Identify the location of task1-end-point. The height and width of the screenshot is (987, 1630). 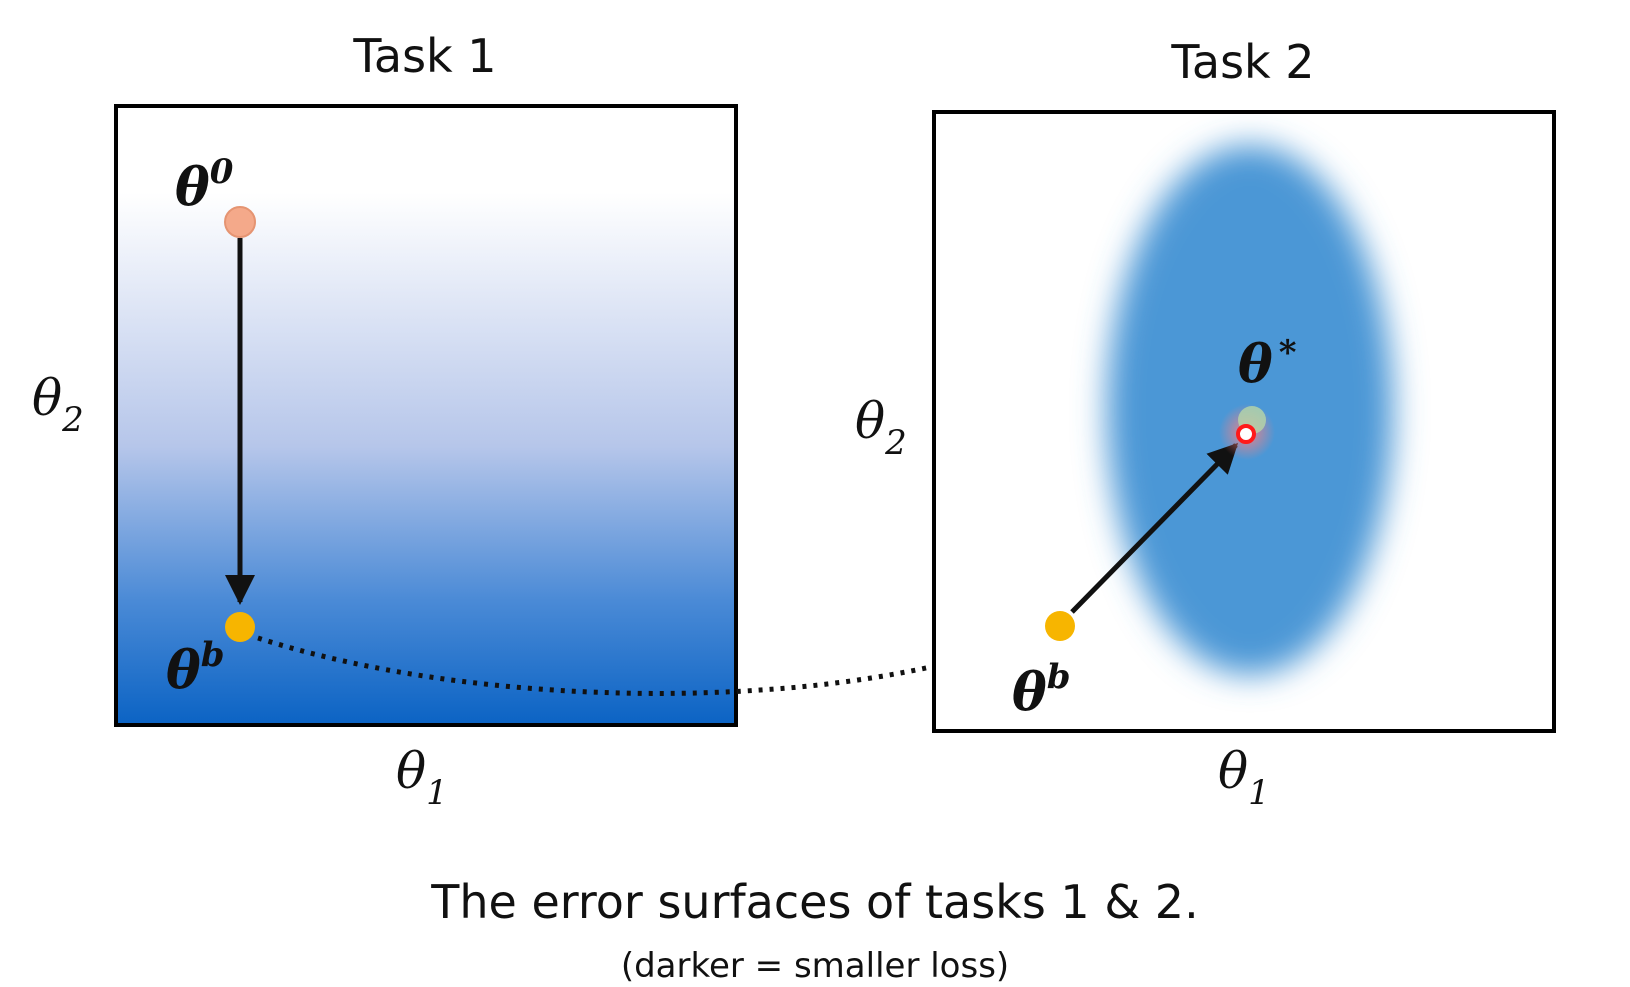
(240, 627).